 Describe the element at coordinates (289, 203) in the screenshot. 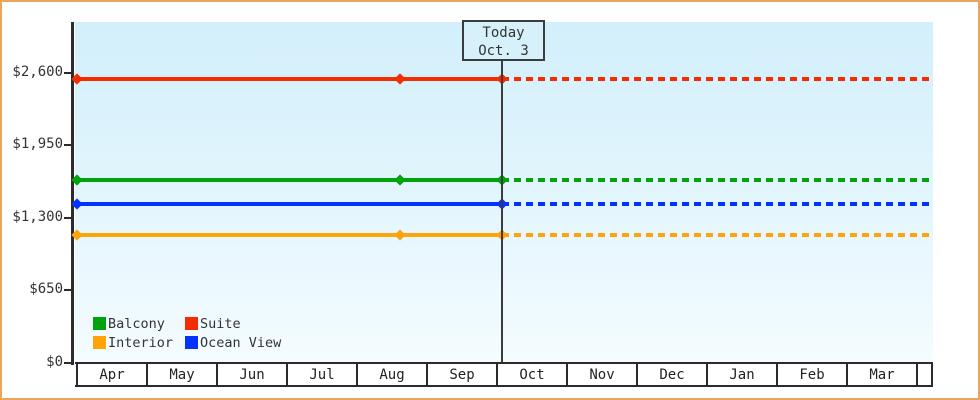

I see `series-line-solid-ocean-view` at that location.